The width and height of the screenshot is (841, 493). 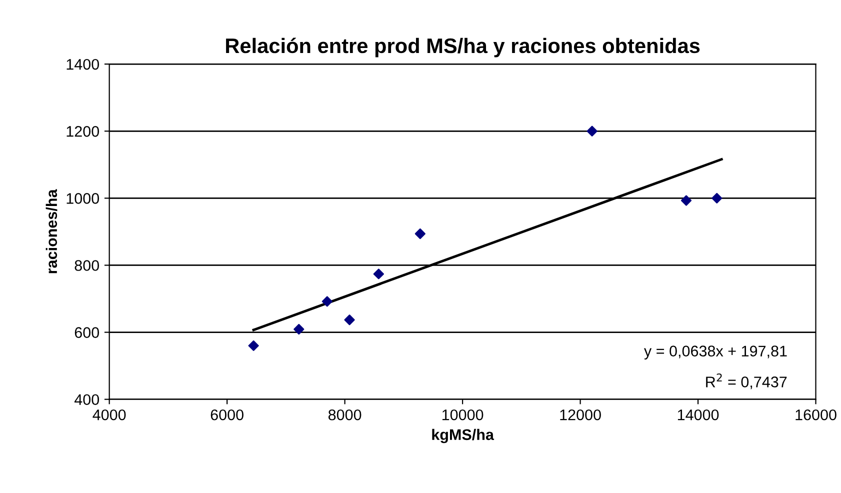 What do you see at coordinates (816, 414) in the screenshot?
I see `x-tick-label: 16000` at bounding box center [816, 414].